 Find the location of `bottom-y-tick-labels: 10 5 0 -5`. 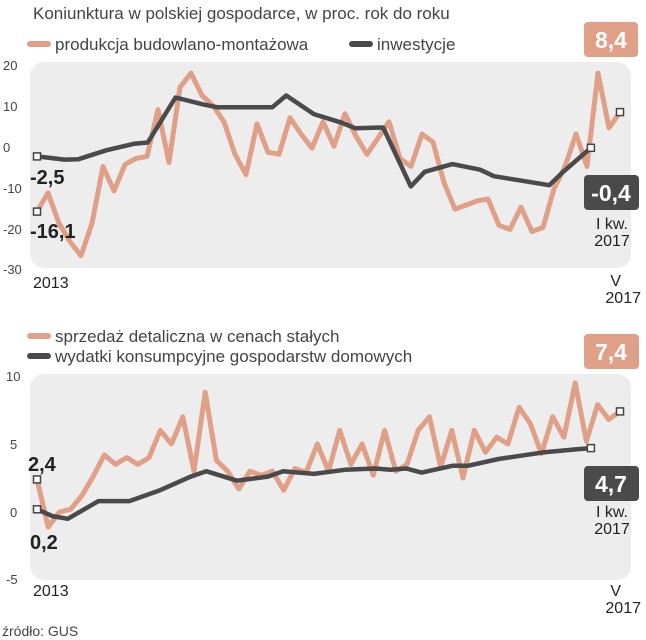

bottom-y-tick-labels: 10 5 0 -5 is located at coordinates (13, 478).